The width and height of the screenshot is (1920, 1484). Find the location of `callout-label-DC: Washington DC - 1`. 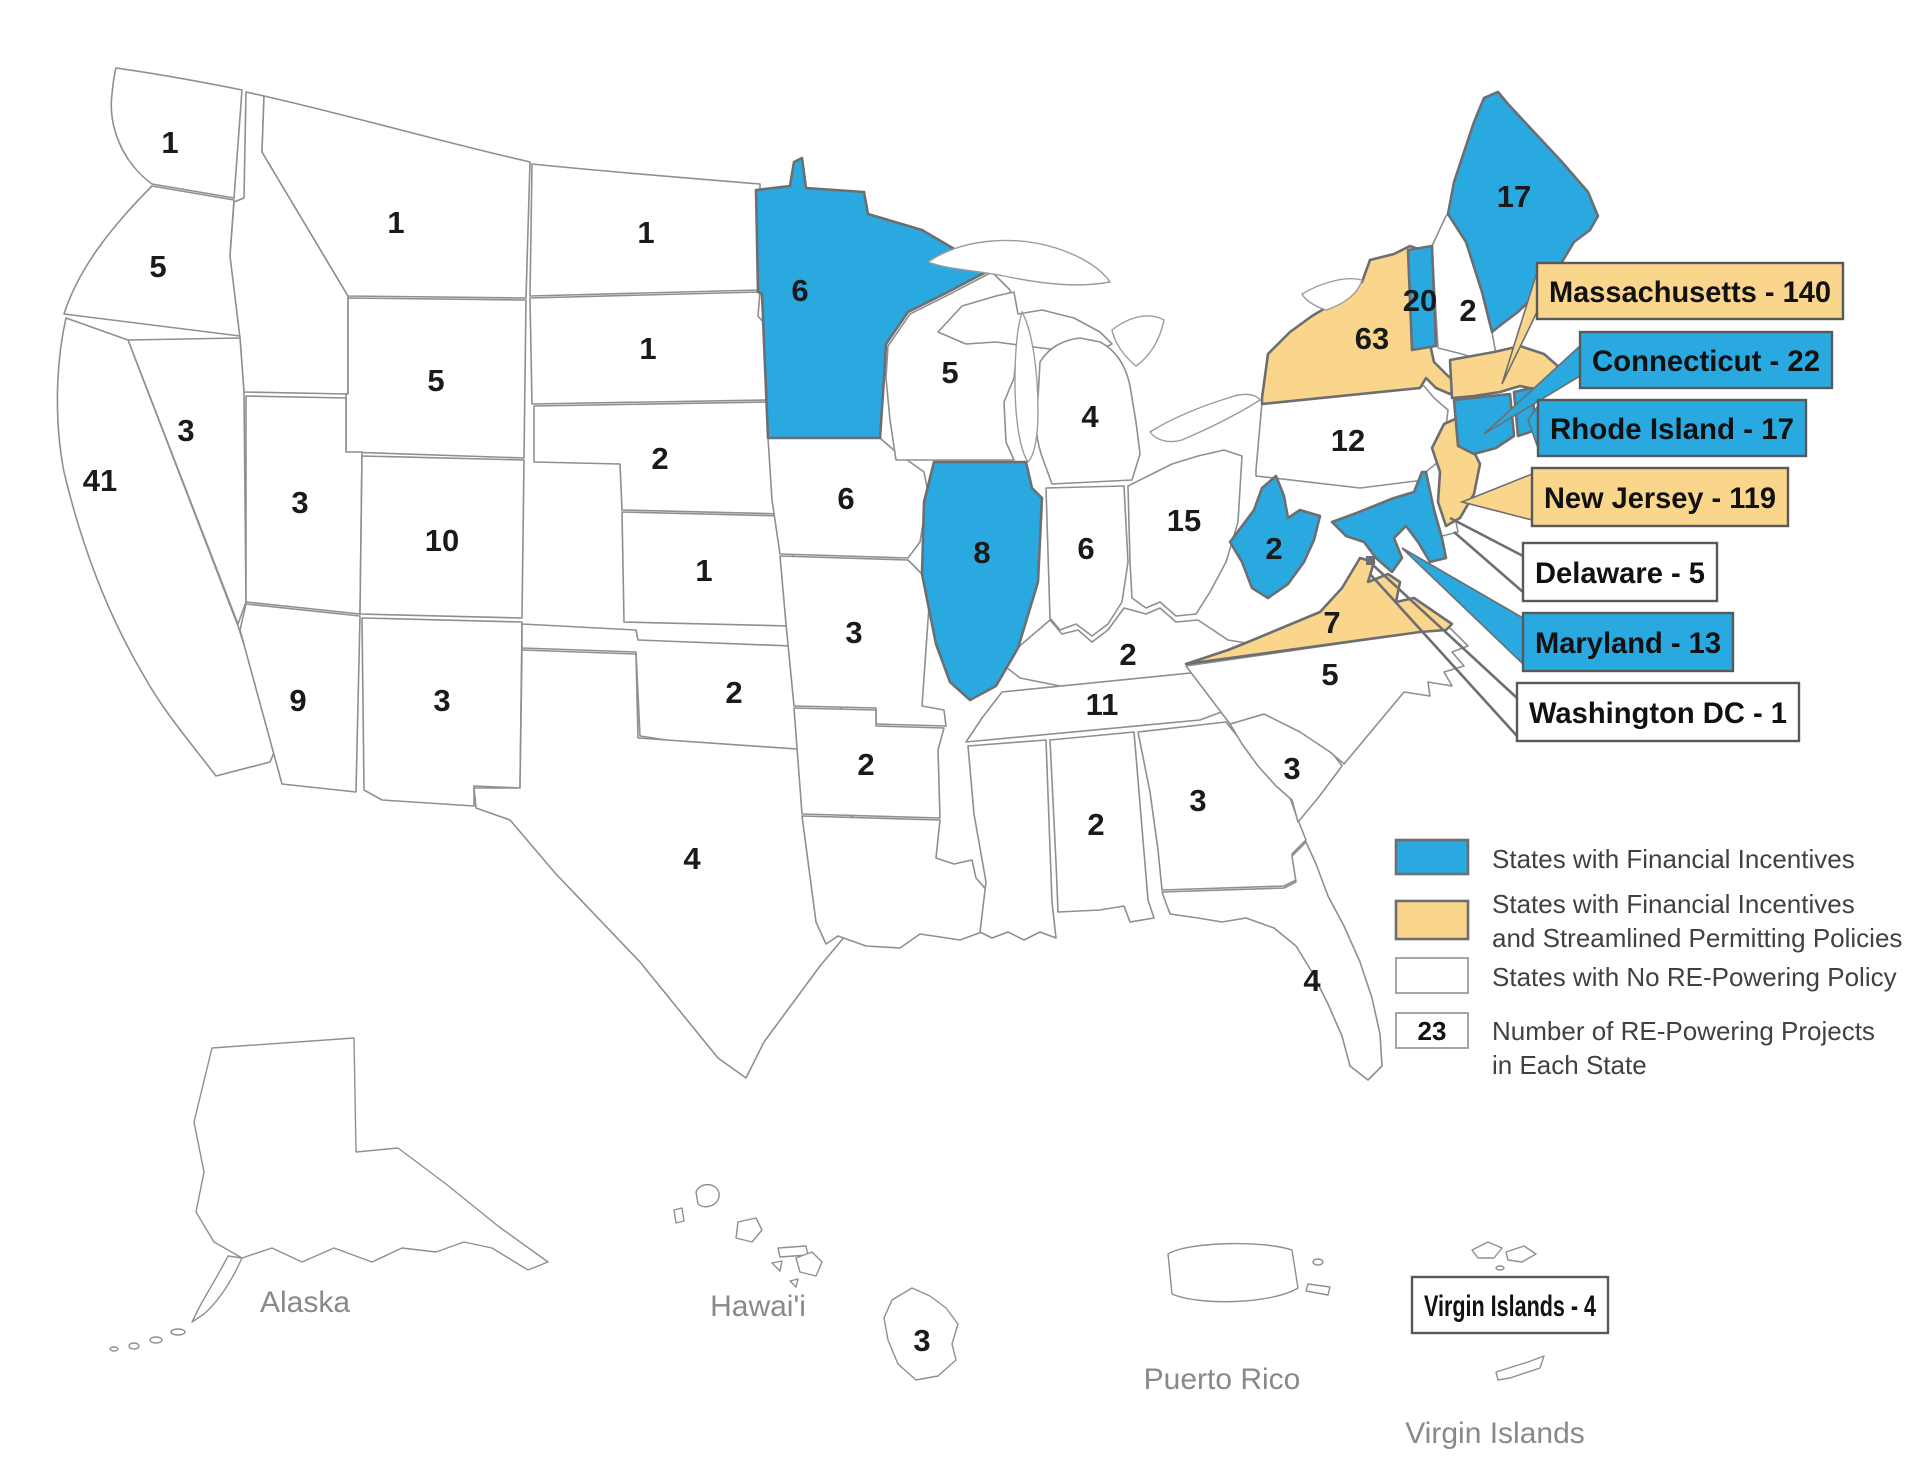

callout-label-DC: Washington DC - 1 is located at coordinates (1658, 713).